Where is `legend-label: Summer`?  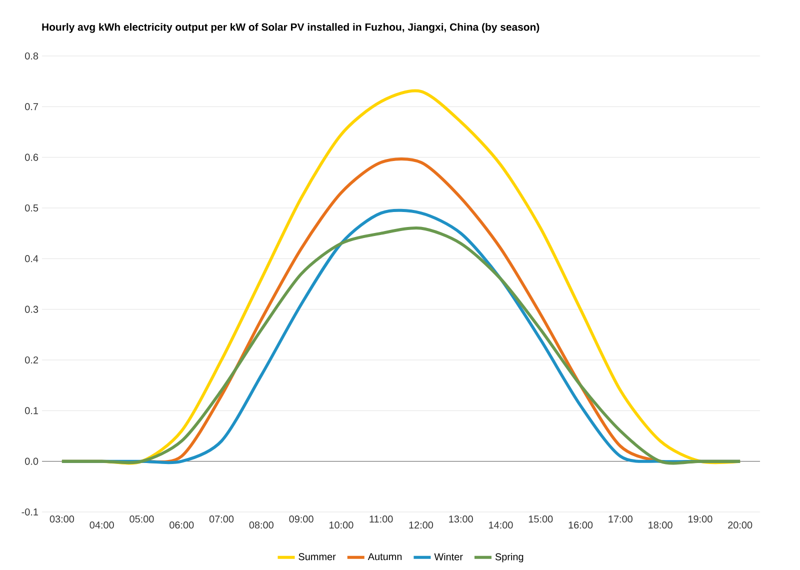
legend-label: Summer is located at coordinates (317, 556).